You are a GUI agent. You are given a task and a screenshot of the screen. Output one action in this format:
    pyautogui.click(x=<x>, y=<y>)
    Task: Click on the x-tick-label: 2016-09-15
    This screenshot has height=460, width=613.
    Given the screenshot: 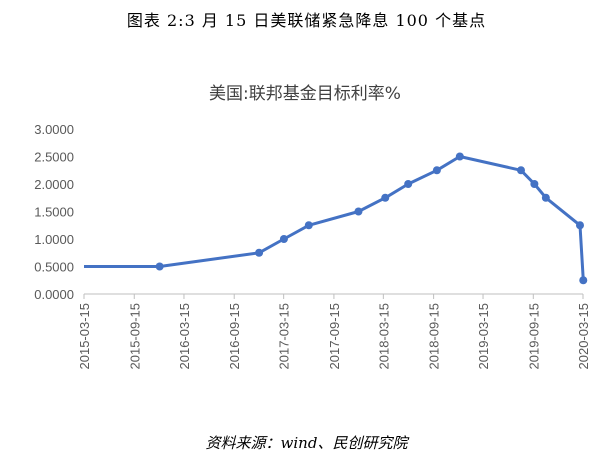 What is the action you would take?
    pyautogui.click(x=234, y=336)
    